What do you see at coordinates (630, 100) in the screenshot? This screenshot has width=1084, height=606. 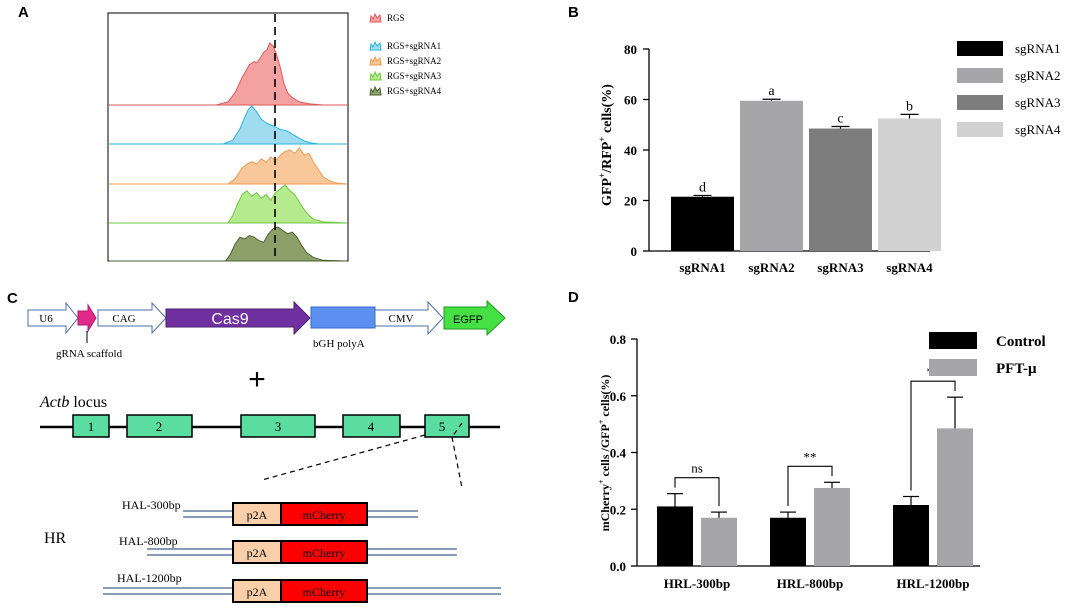 I see `chart-b-ytick-label: 60` at bounding box center [630, 100].